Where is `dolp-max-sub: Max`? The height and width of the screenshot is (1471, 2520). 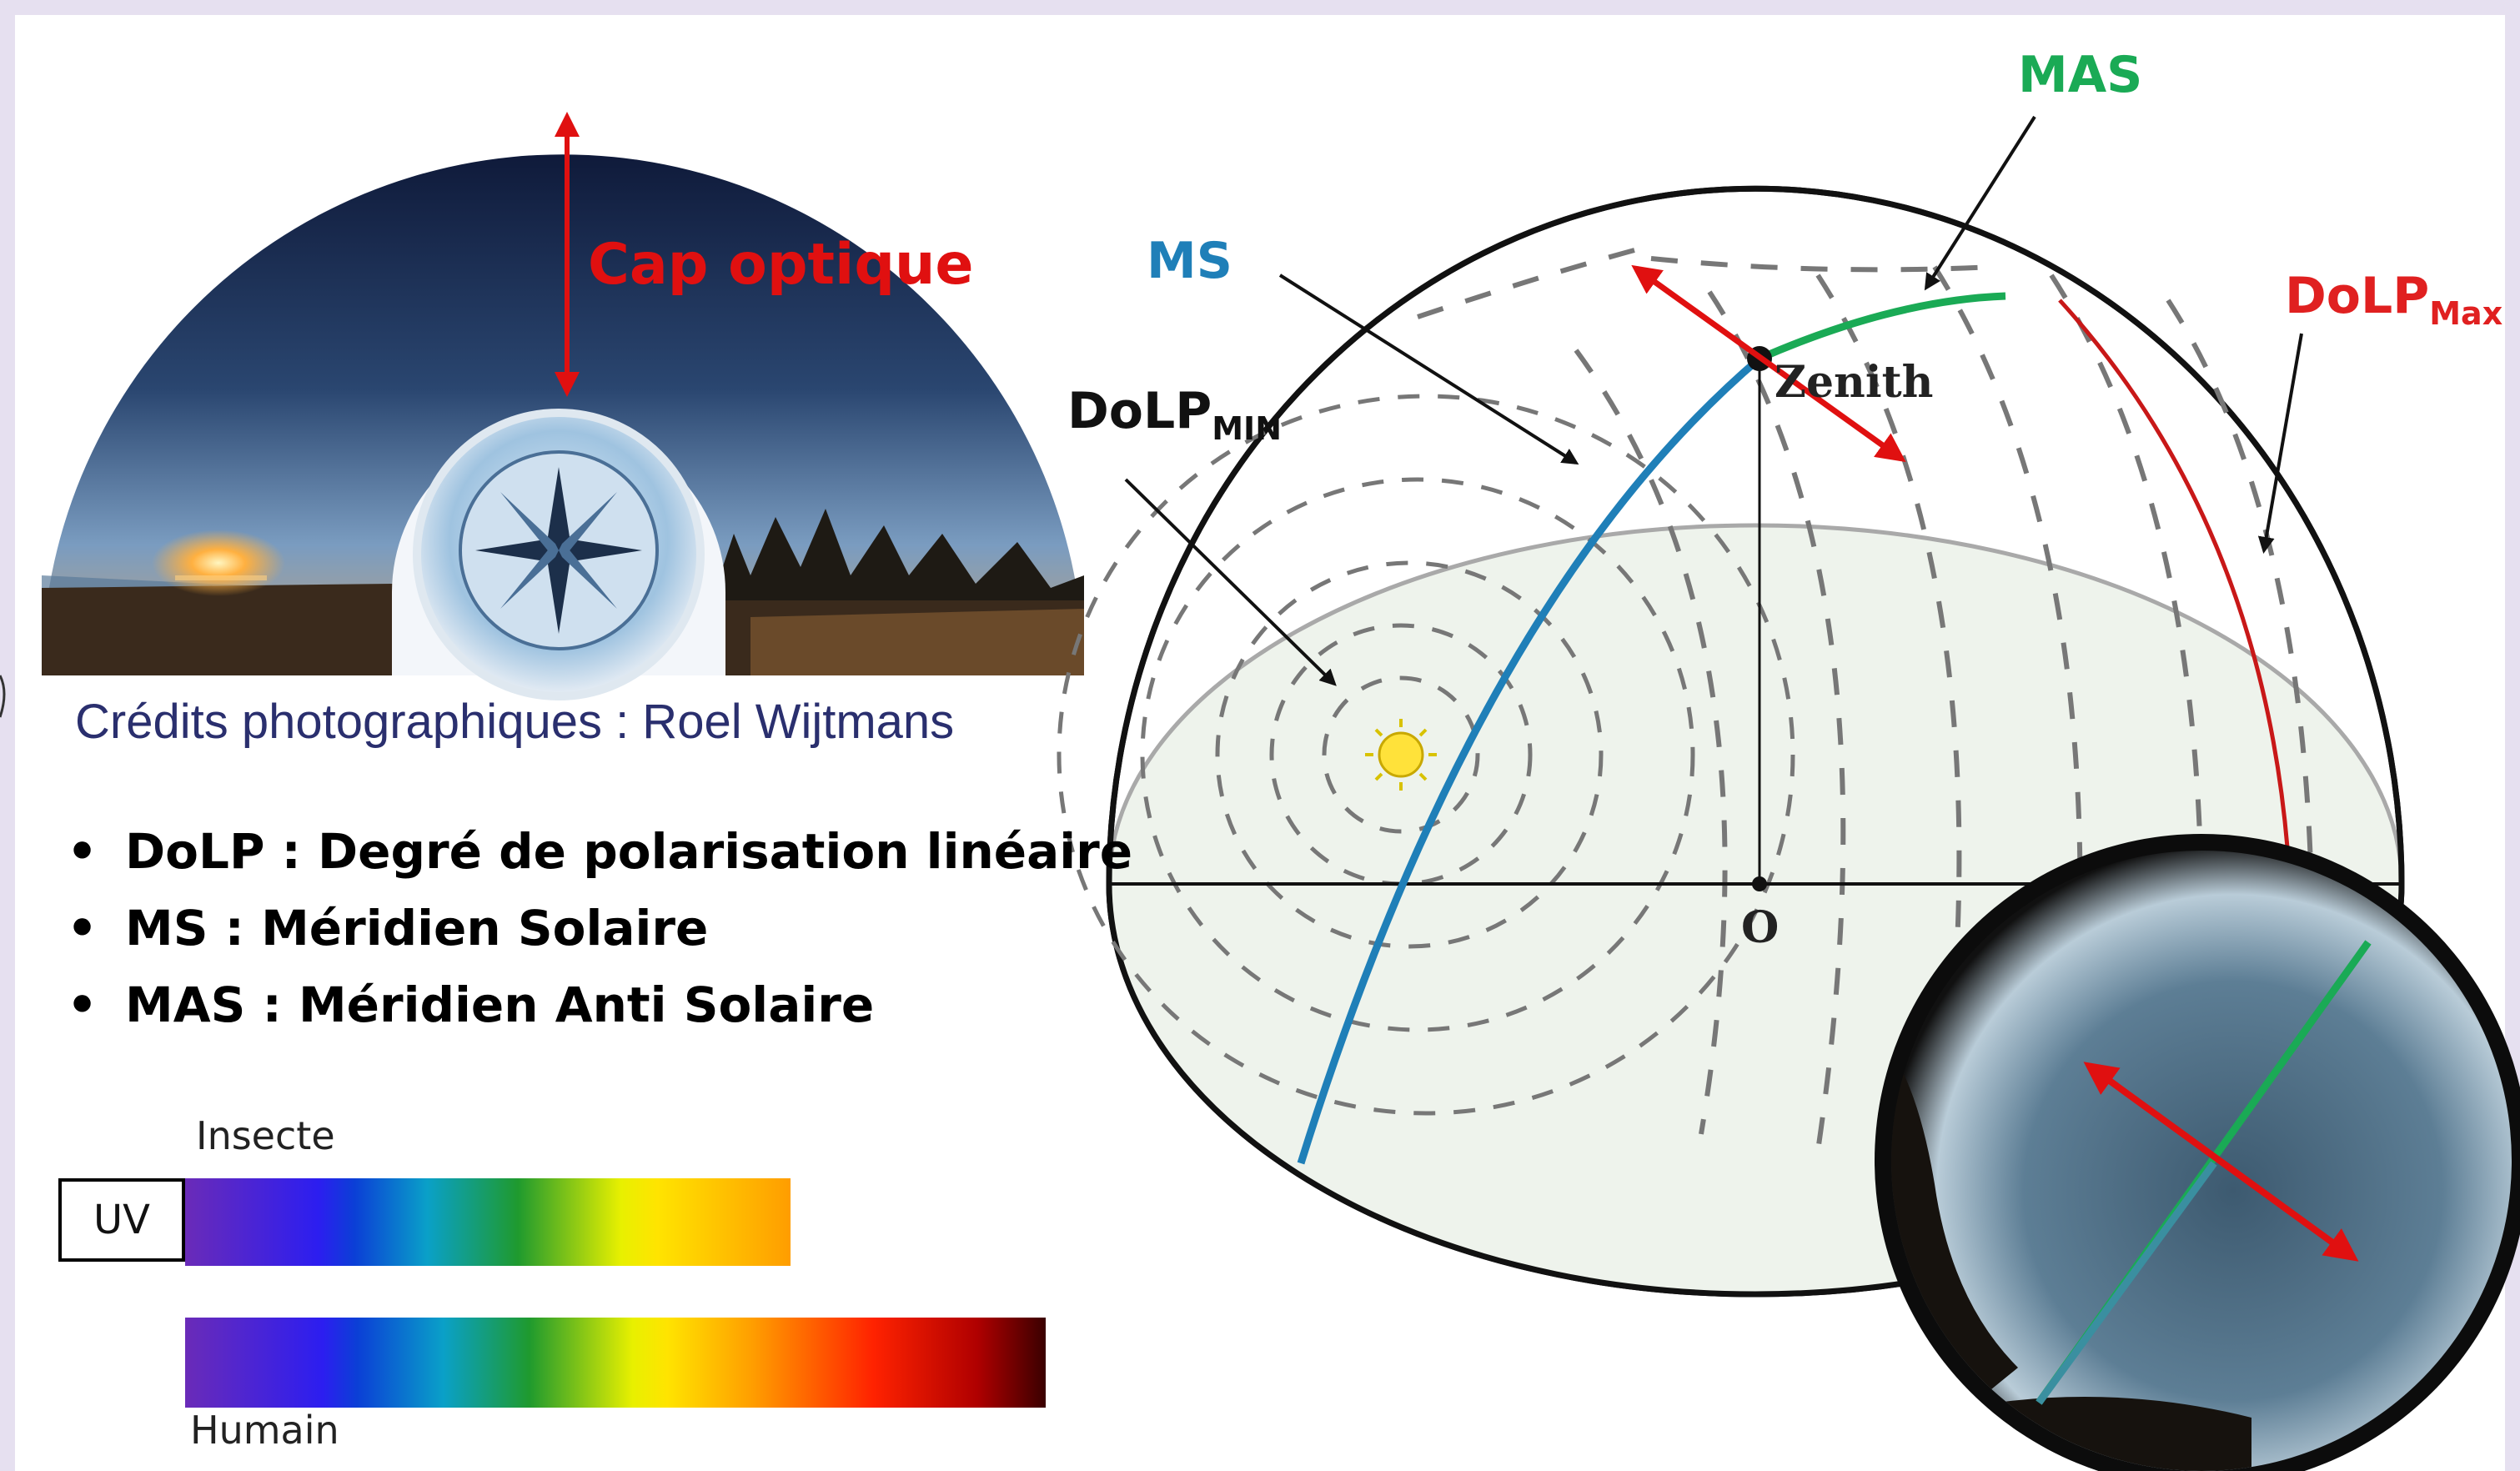 dolp-max-sub: Max is located at coordinates (2466, 313).